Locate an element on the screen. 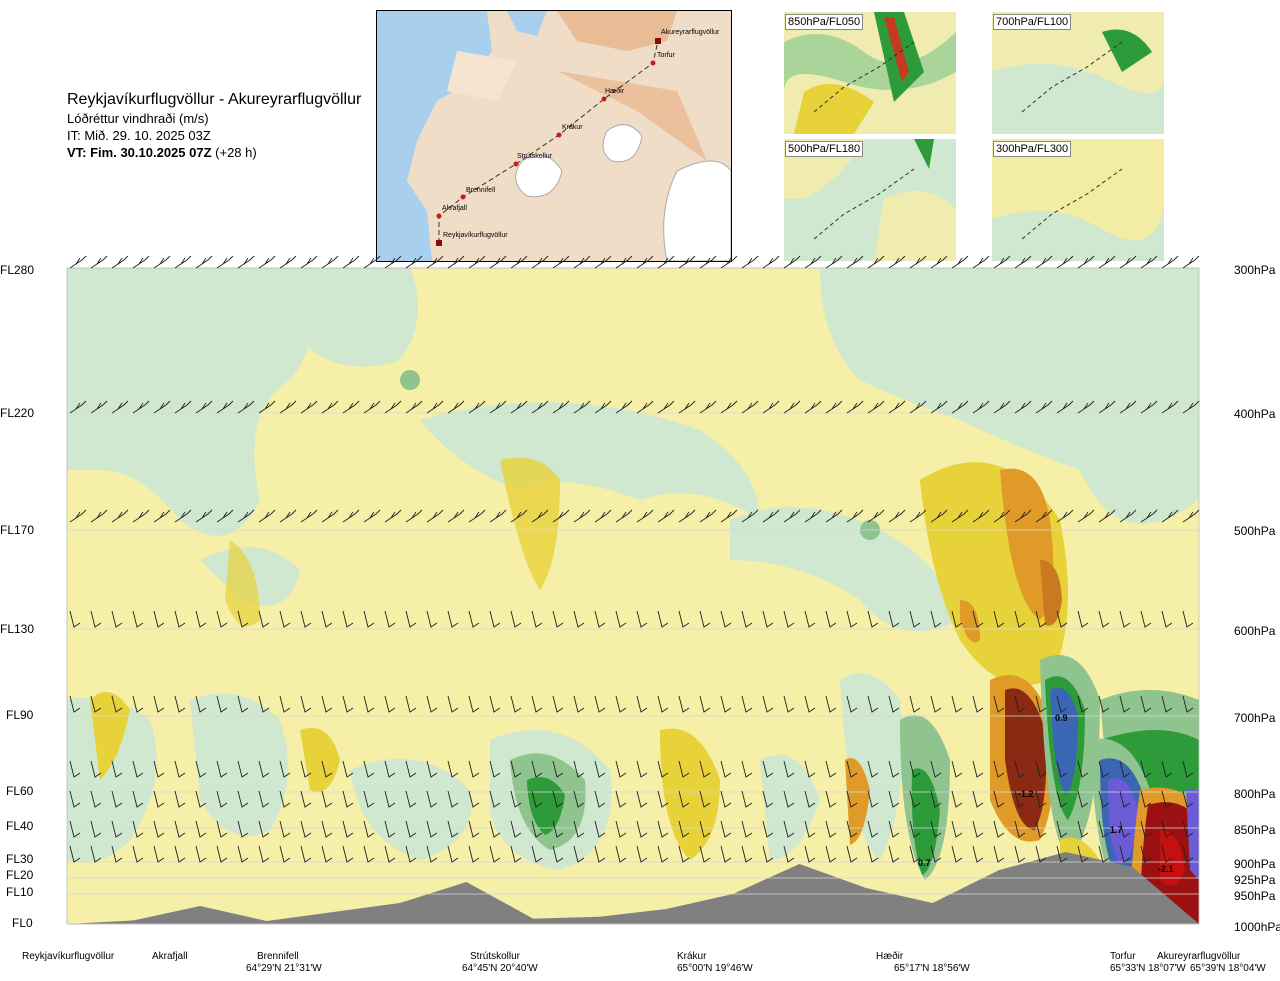 This screenshot has width=1280, height=981. thumbnail-500: 500hPa/FL180 is located at coordinates (870, 200).